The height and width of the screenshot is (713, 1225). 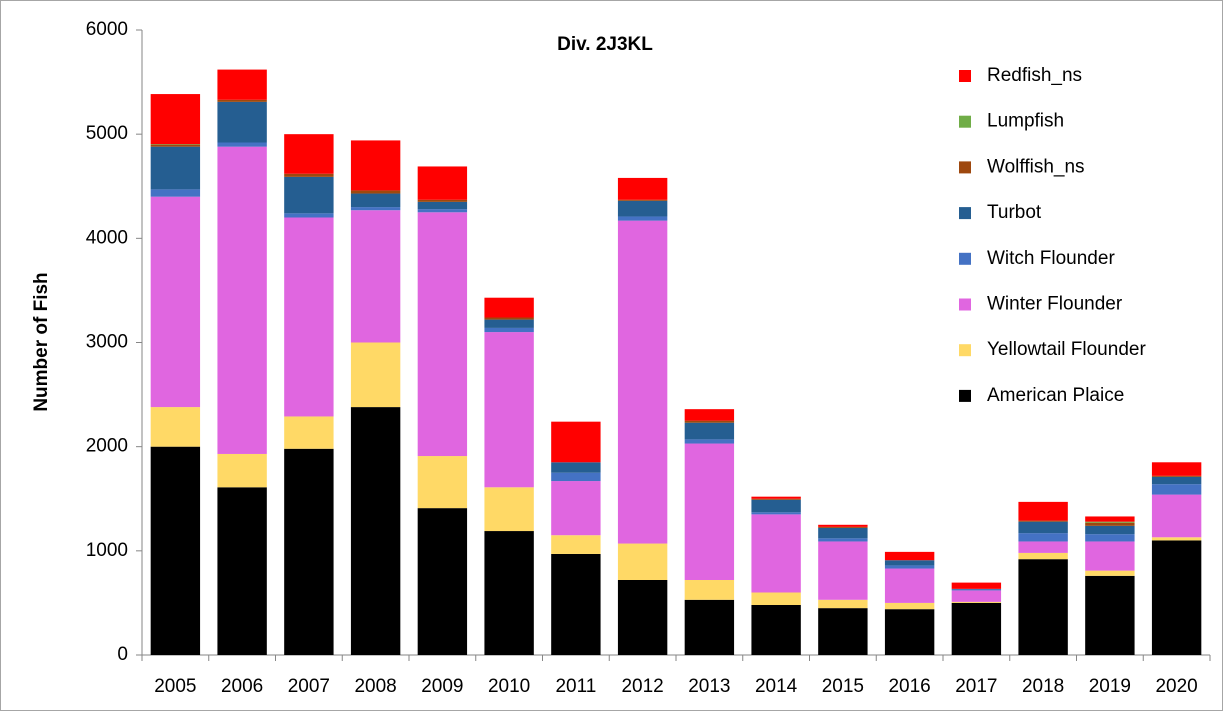 What do you see at coordinates (1036, 166) in the screenshot?
I see `legend-label: Wolffish_ns` at bounding box center [1036, 166].